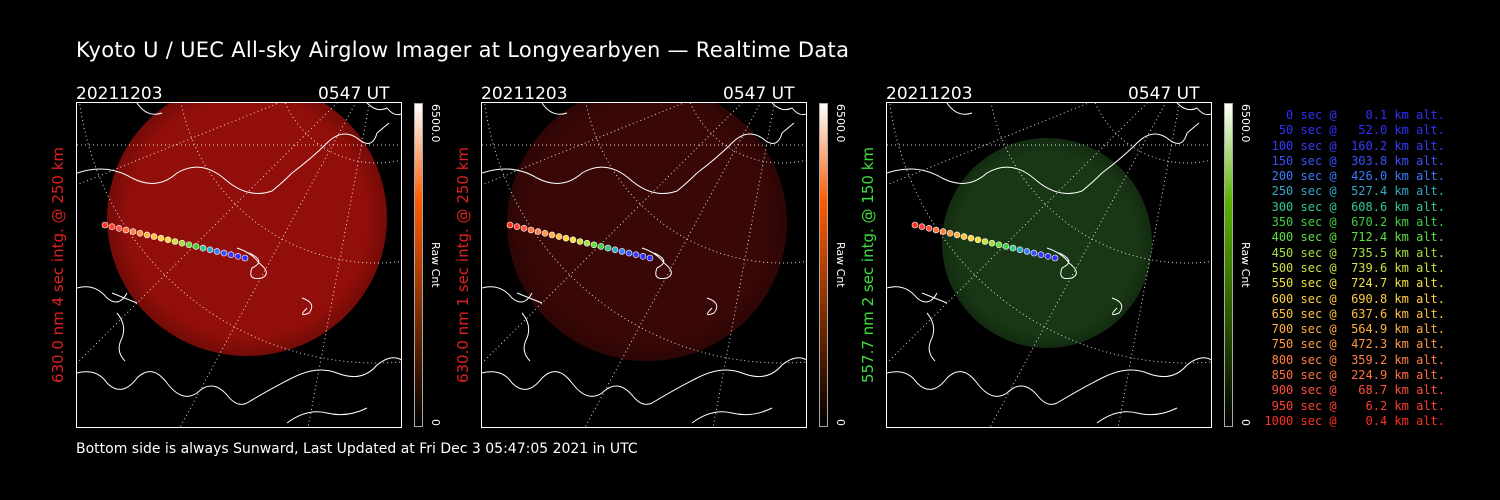  Describe the element at coordinates (1354, 344) in the screenshot. I see `legend-entry: 750 sec @ 472.3 km alt.` at that location.